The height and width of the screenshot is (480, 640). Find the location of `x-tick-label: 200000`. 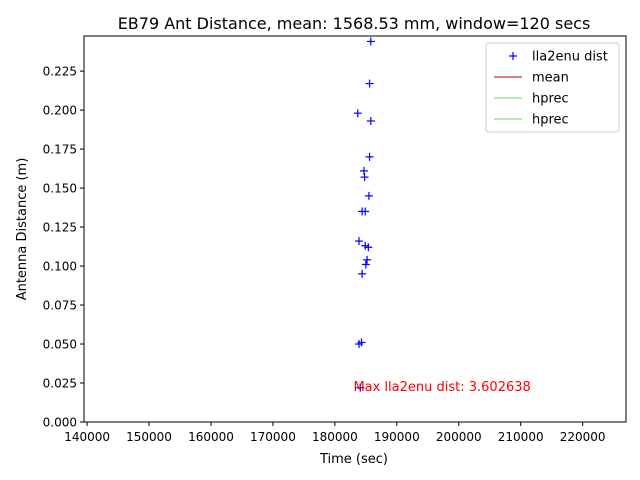

x-tick-label: 200000 is located at coordinates (459, 437).